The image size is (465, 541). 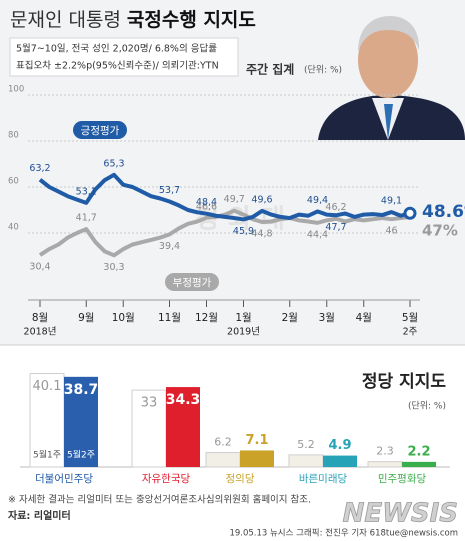 What do you see at coordinates (256, 440) in the screenshot?
I see `value-label: 7.1` at bounding box center [256, 440].